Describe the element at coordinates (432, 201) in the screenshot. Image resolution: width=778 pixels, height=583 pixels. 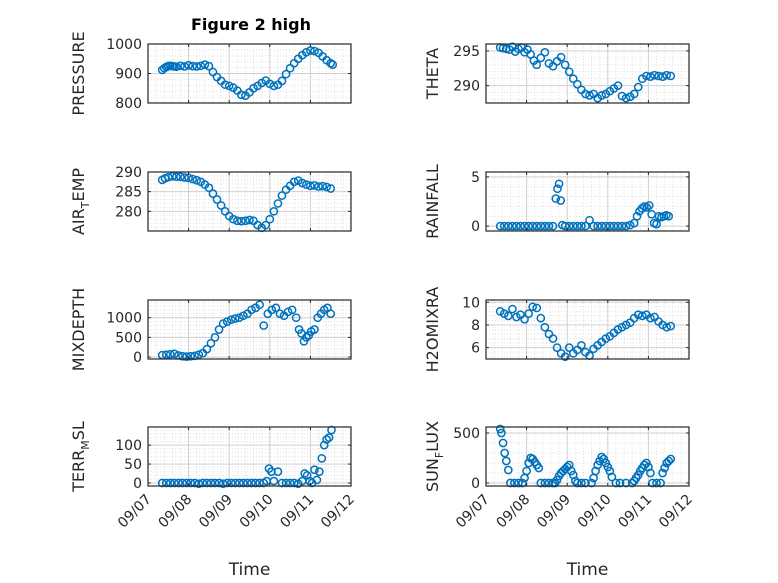
I see `y-axis-label: RAINFALL` at that location.